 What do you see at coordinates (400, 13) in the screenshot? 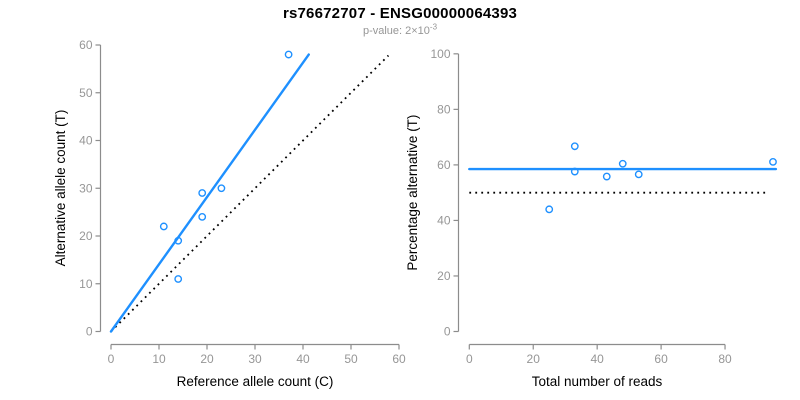
I see `page-title: rs76672707 - ENSG00000064393` at bounding box center [400, 13].